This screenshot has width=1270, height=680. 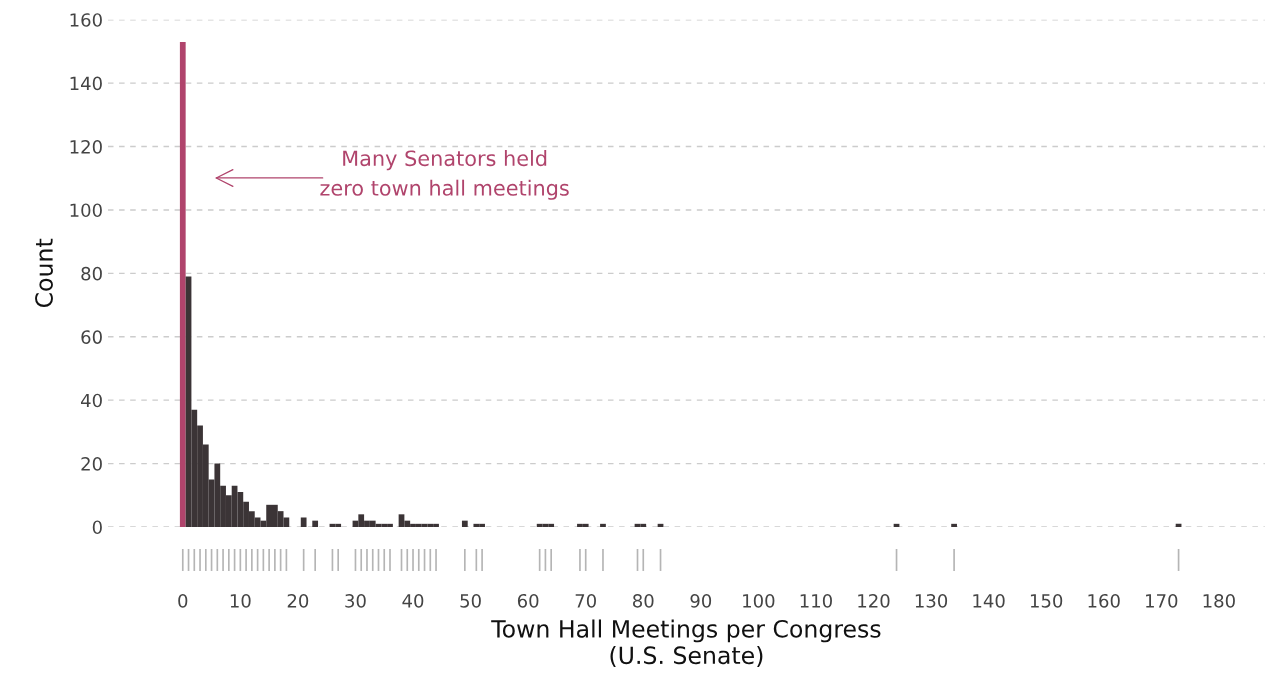 What do you see at coordinates (183, 600) in the screenshot?
I see `x-tick-label: 0` at bounding box center [183, 600].